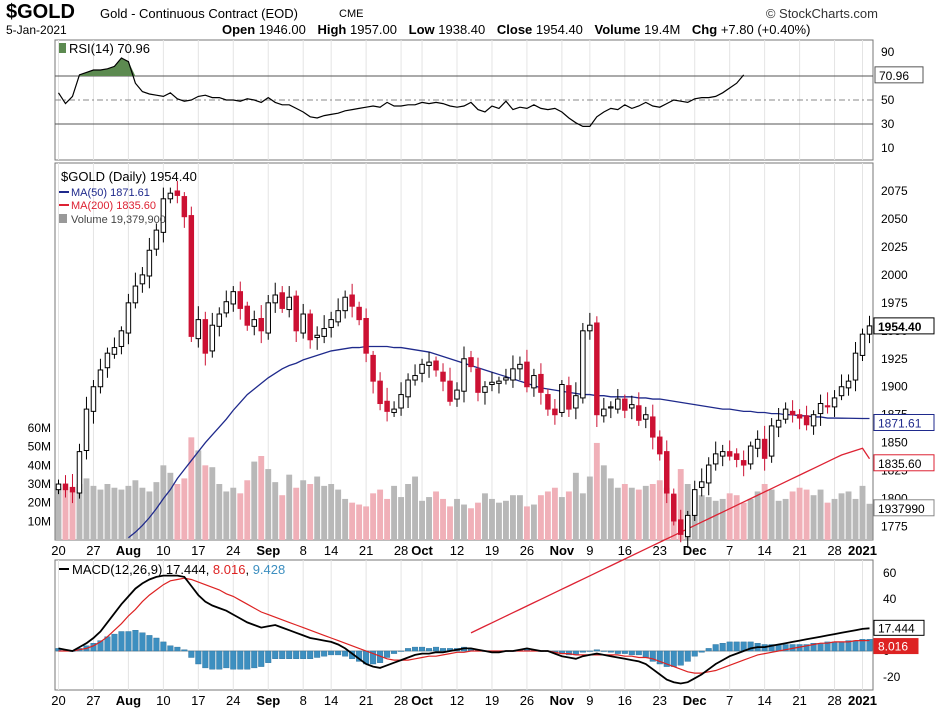 The image size is (936, 708). Describe the element at coordinates (198, 550) in the screenshot. I see `x-axis-label: 17` at that location.